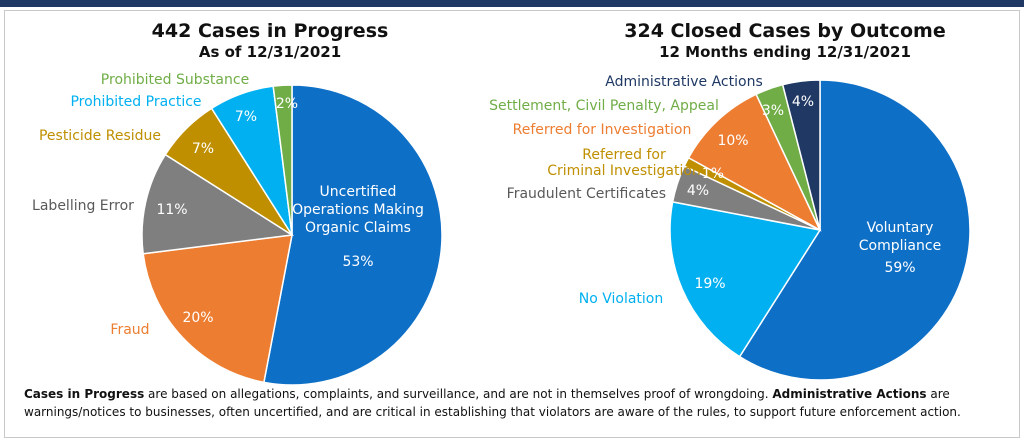  Describe the element at coordinates (732, 141) in the screenshot. I see `slice-value-label: 10%` at that location.